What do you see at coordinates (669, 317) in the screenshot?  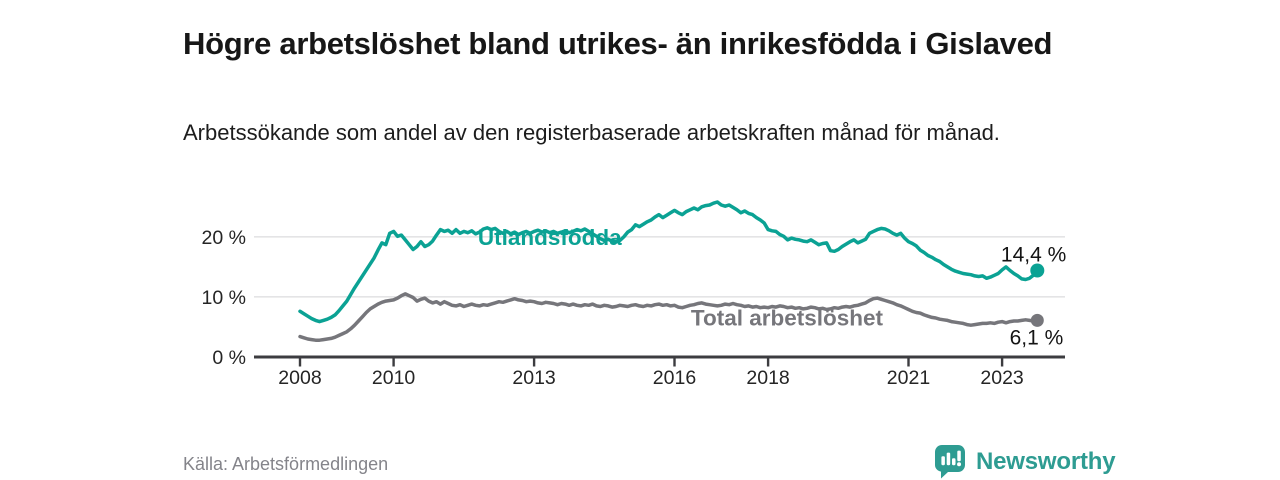 I see `series-line-total-arbetsloshet` at bounding box center [669, 317].